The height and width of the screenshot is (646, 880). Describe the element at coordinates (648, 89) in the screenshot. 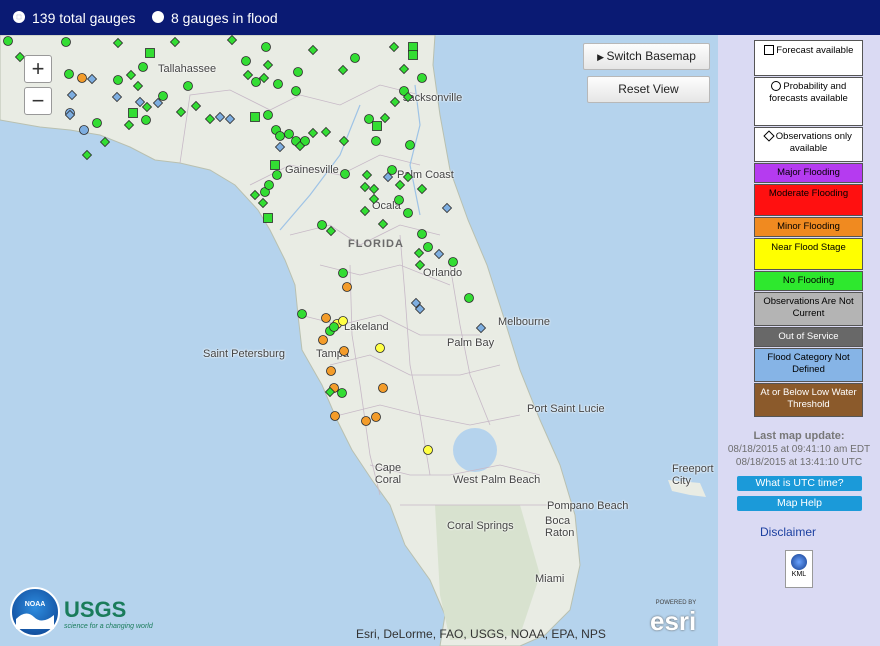

I see `reset-view-button: Reset View` at that location.